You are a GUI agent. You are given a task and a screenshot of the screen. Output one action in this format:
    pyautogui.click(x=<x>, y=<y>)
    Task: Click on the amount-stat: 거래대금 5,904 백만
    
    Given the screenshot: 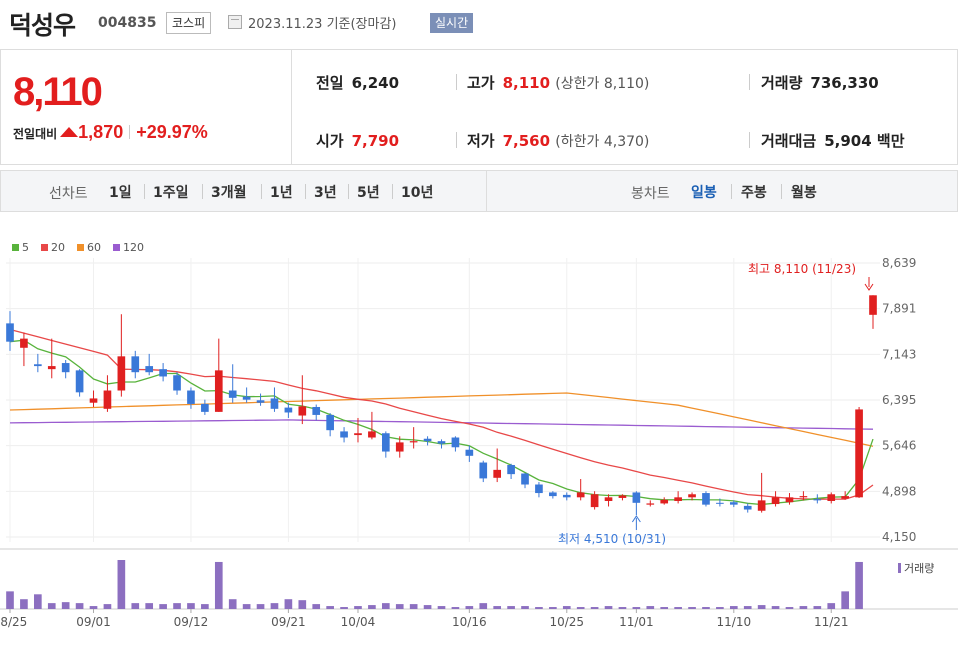 What is the action you would take?
    pyautogui.click(x=833, y=141)
    